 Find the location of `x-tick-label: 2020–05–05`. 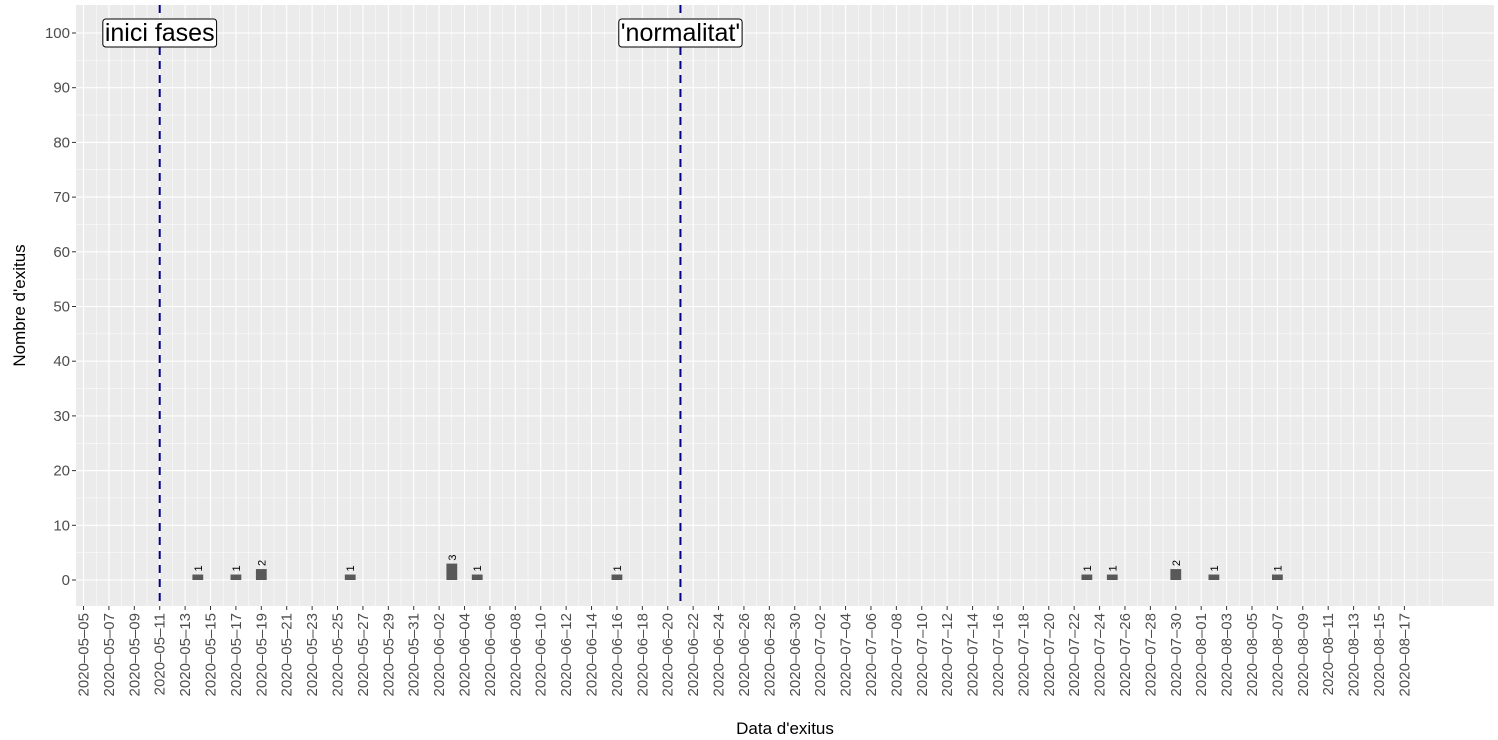

x-tick-label: 2020–05–05 is located at coordinates (84, 654).